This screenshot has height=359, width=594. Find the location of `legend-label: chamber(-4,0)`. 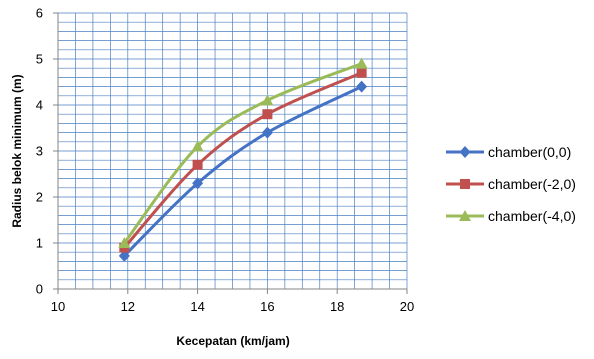

legend-label: chamber(-4,0) is located at coordinates (532, 216).